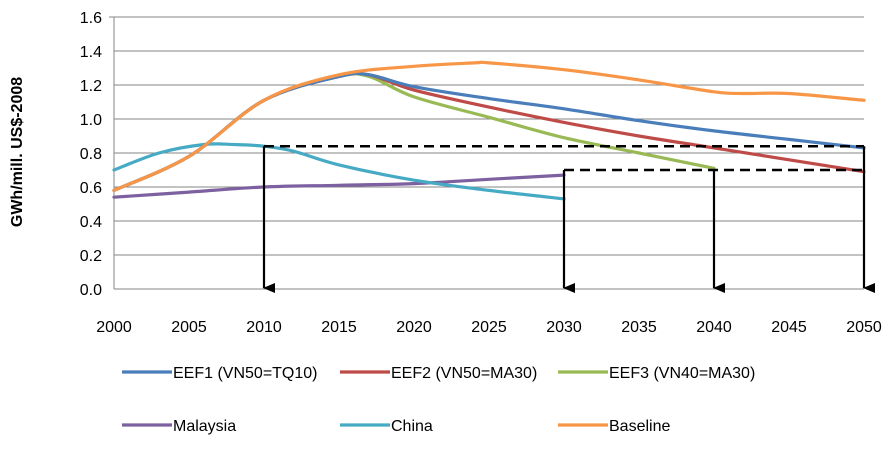 This screenshot has height=450, width=892. I want to click on y-axis-label: GWh/mill. US$-2008, so click(17, 152).